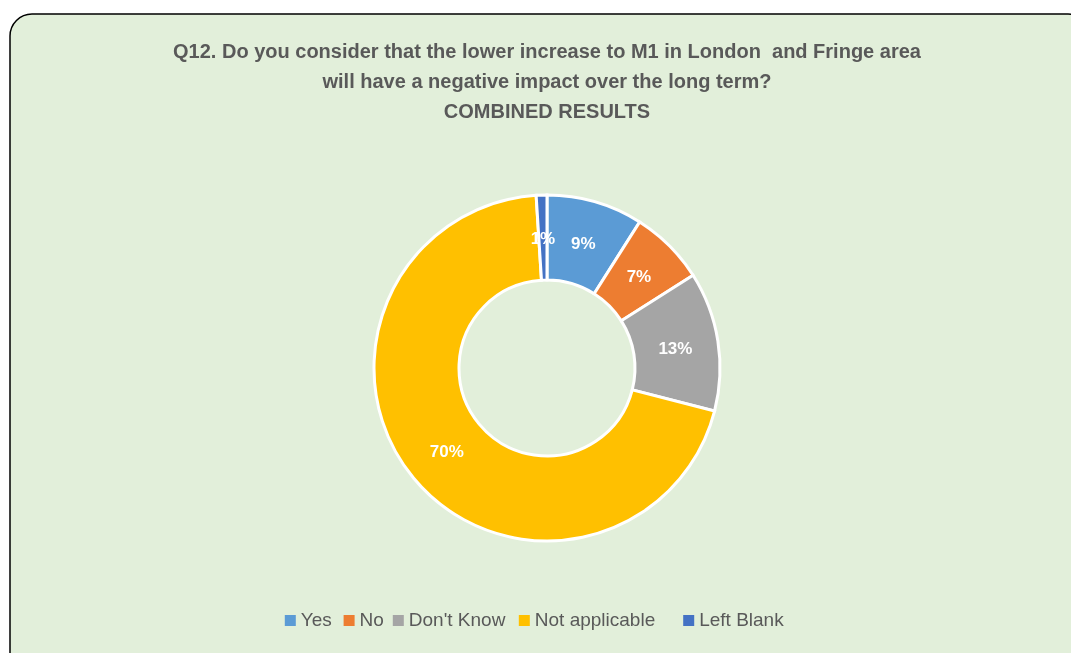 Image resolution: width=1071 pixels, height=653 pixels. What do you see at coordinates (457, 619) in the screenshot?
I see `legend-label: Don't Know` at bounding box center [457, 619].